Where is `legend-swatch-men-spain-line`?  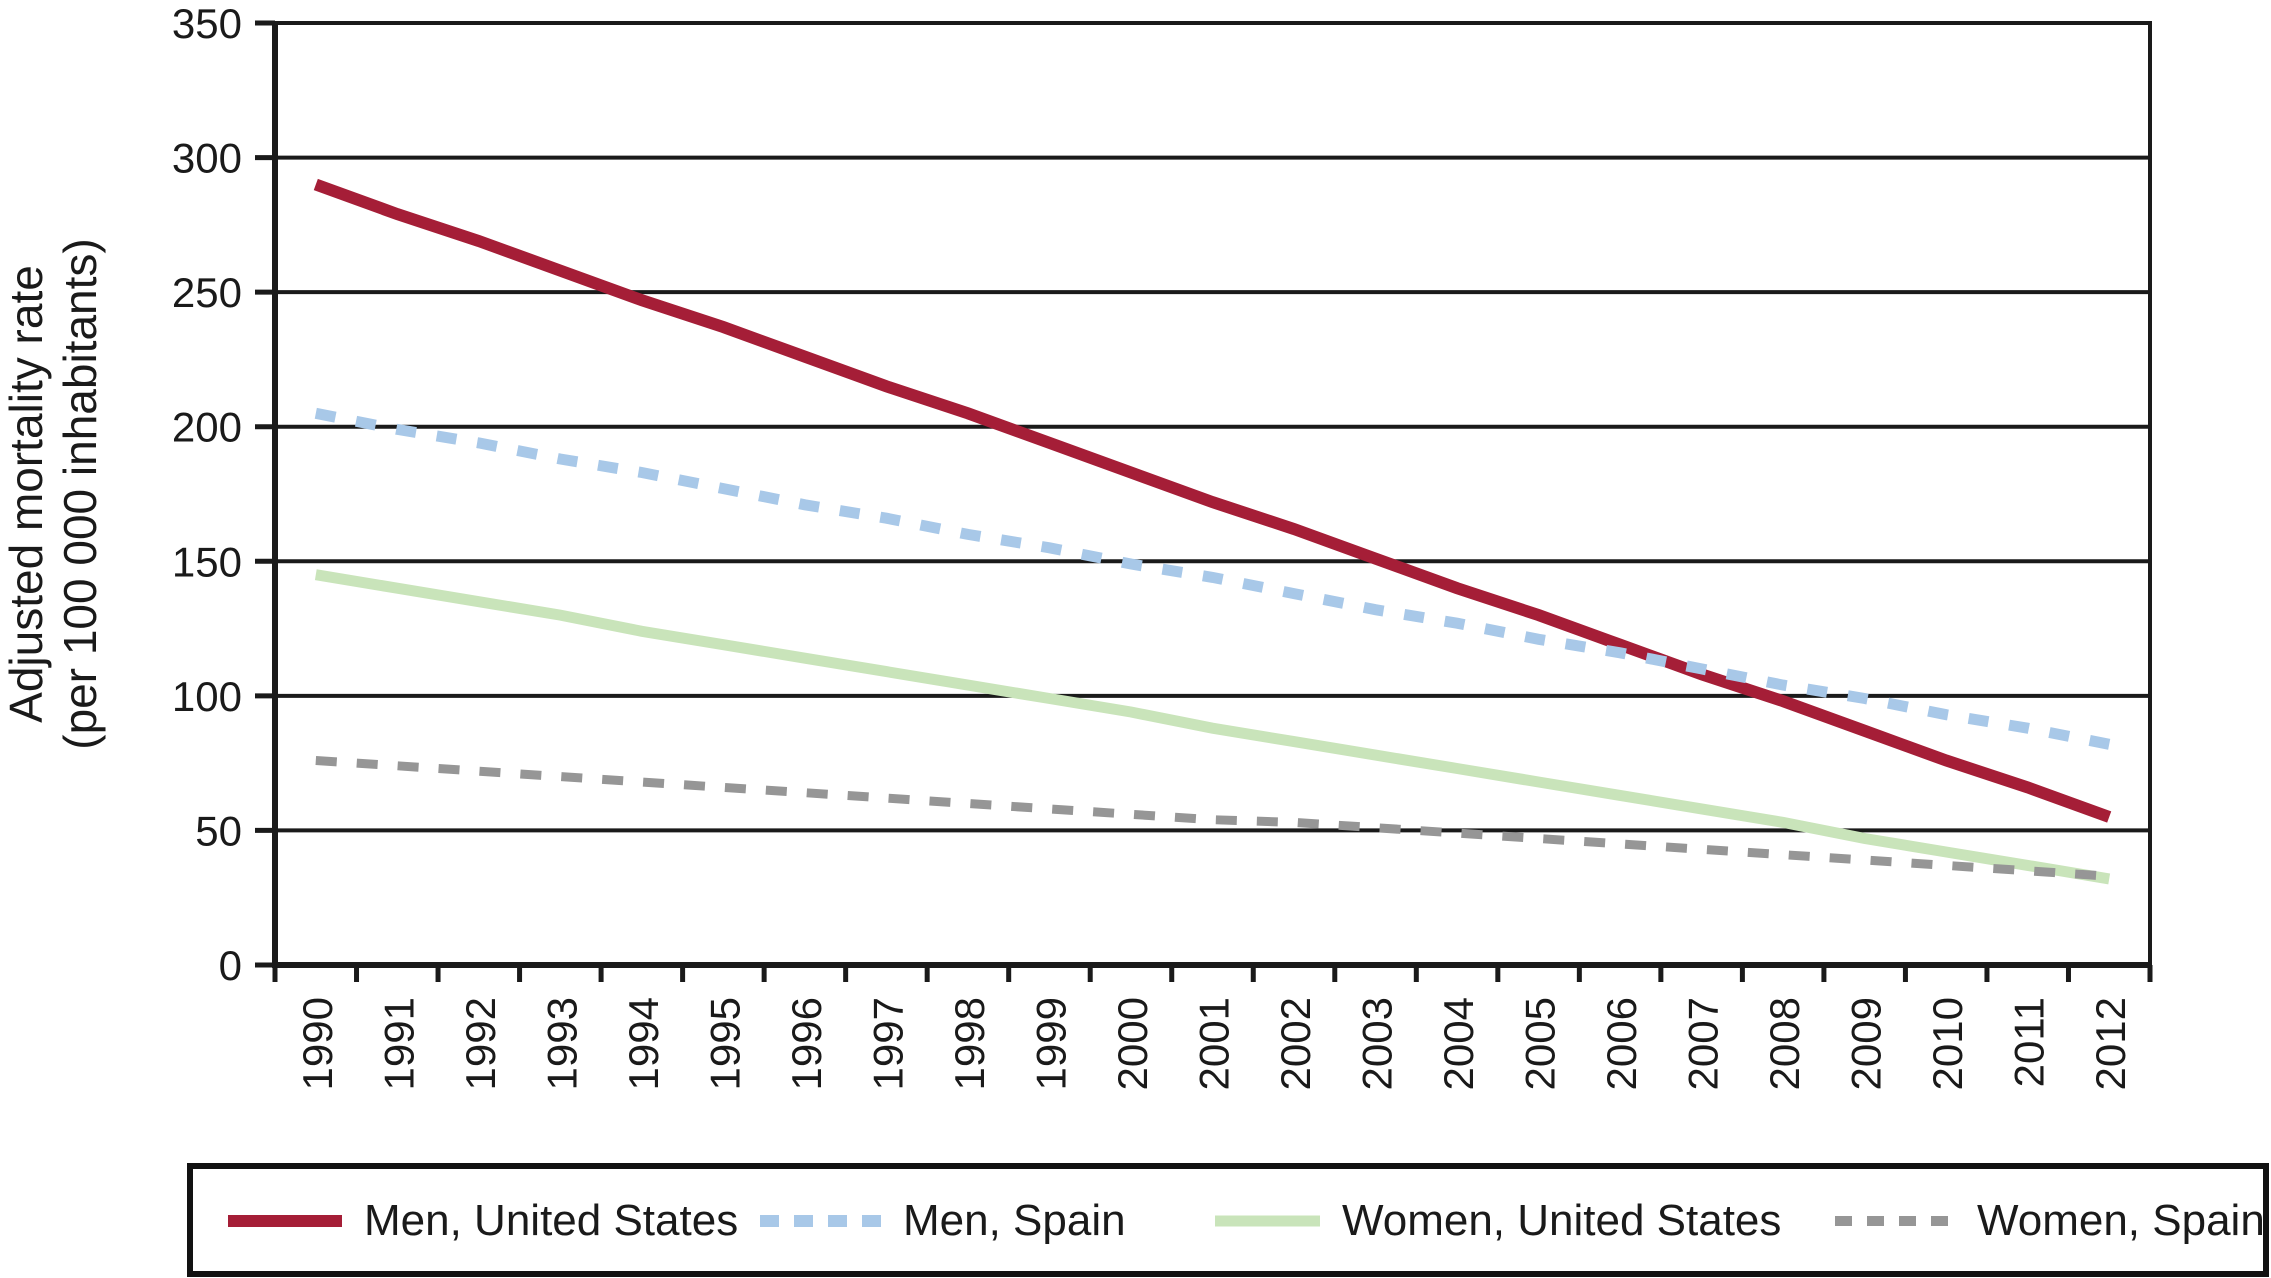 legend-swatch-men-spain-line is located at coordinates (820, 1221).